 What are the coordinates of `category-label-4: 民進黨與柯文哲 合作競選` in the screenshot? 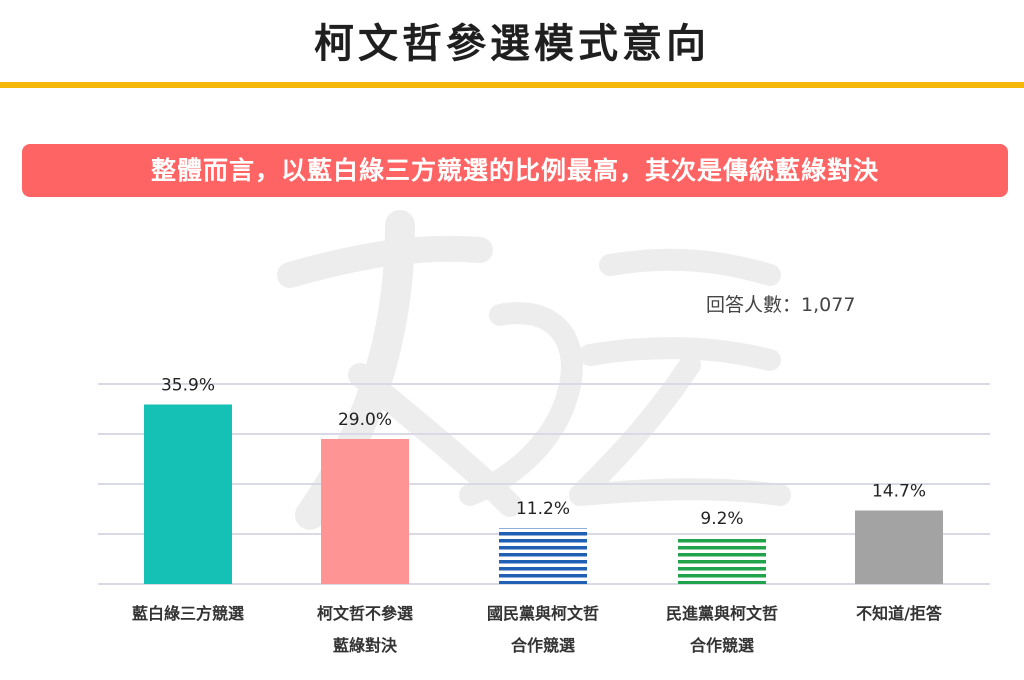 It's located at (722, 630).